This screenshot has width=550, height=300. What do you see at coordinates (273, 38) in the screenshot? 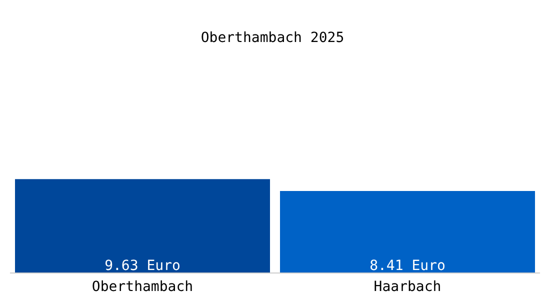
I see `text: Oberthambach 2025` at bounding box center [273, 38].